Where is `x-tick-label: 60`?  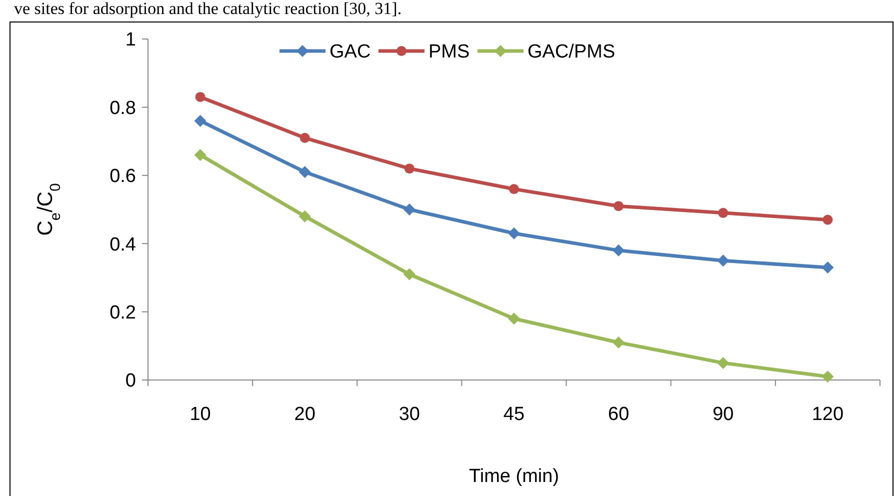 x-tick-label: 60 is located at coordinates (619, 414).